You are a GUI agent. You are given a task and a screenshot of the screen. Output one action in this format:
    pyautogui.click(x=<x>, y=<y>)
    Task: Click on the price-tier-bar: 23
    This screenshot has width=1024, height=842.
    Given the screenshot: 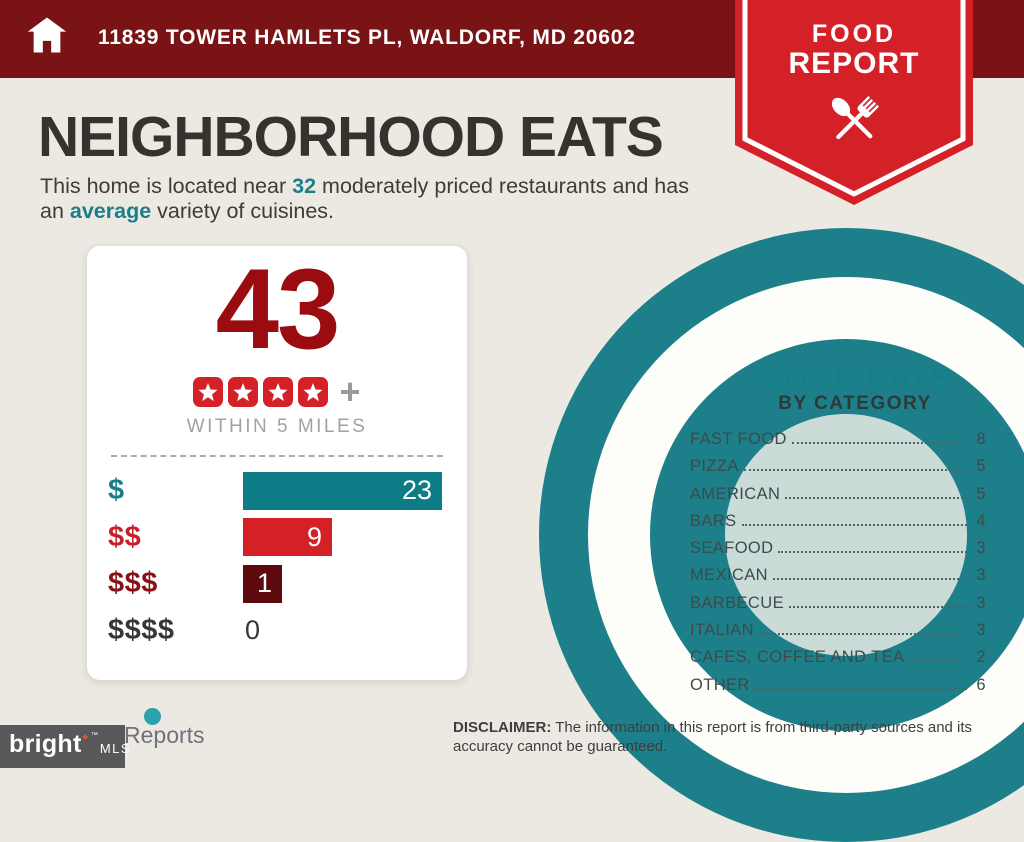 What is the action you would take?
    pyautogui.click(x=342, y=490)
    